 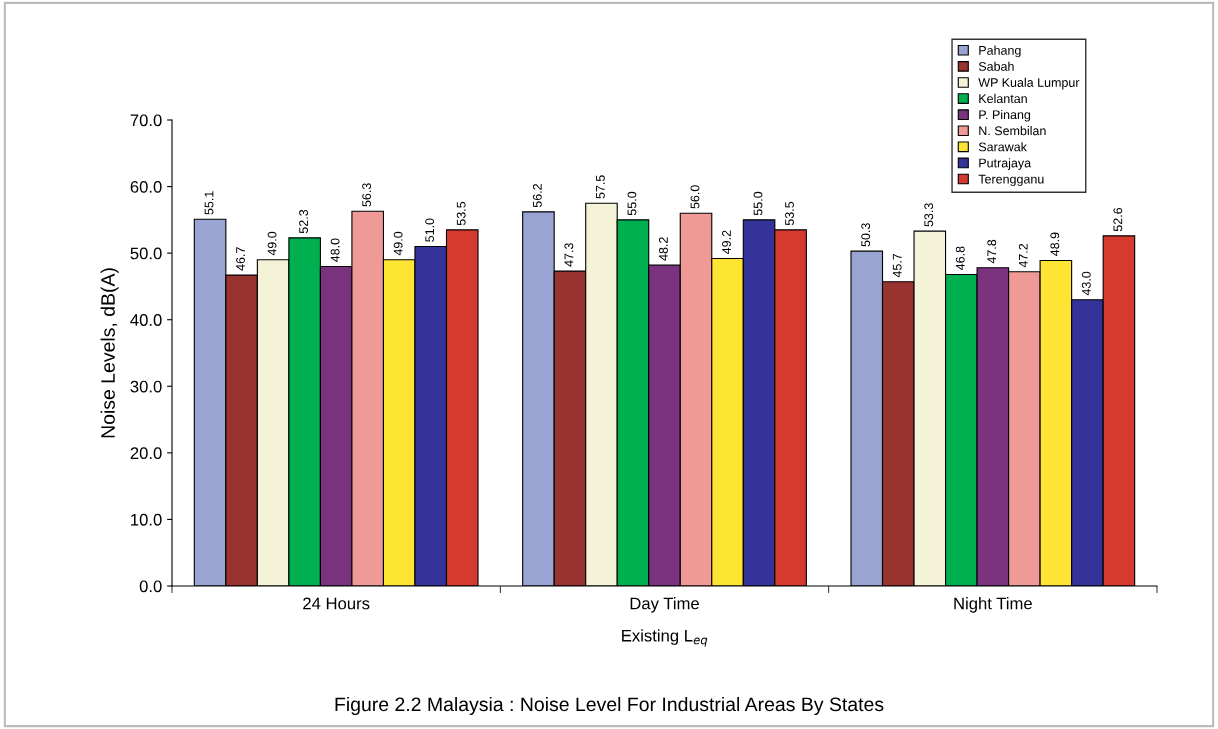 I want to click on data-label: 56.3, so click(x=367, y=195).